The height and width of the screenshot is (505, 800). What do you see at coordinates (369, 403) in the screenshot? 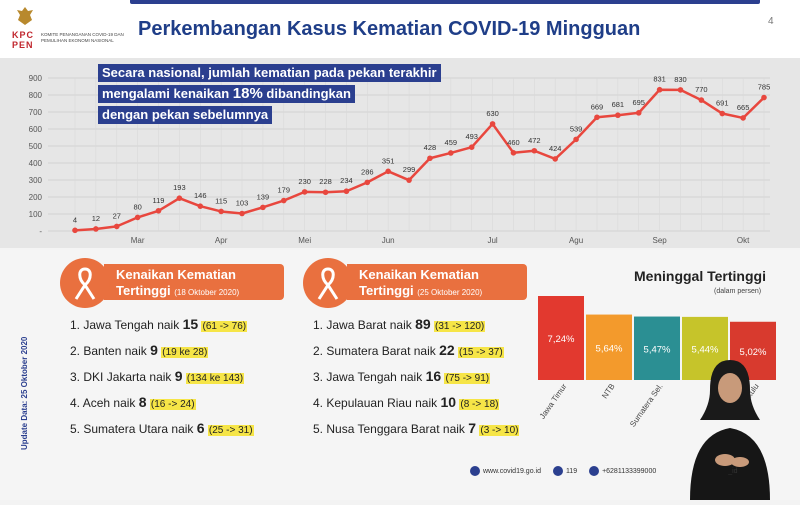
I see `item-province: Kepulauan Riau` at bounding box center [369, 403].